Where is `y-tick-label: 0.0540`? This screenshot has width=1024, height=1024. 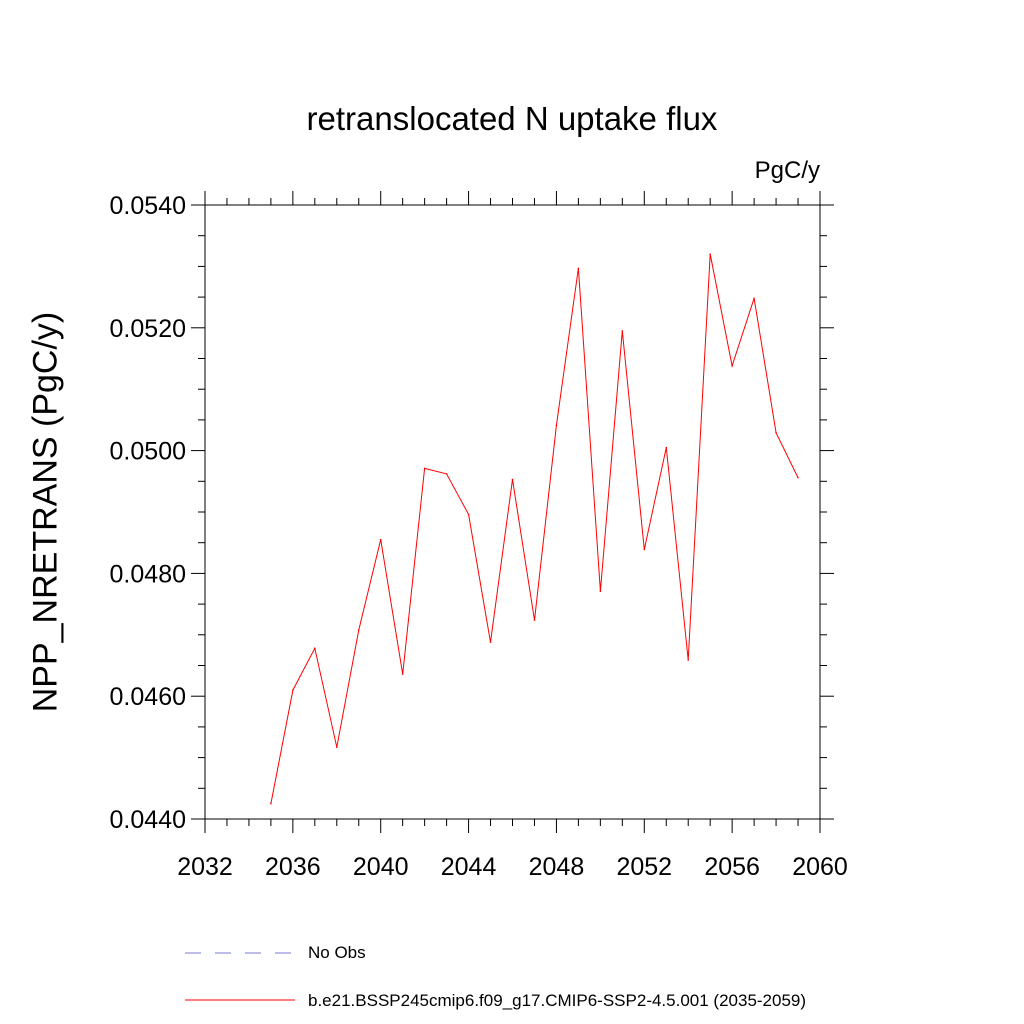
y-tick-label: 0.0540 is located at coordinates (148, 206).